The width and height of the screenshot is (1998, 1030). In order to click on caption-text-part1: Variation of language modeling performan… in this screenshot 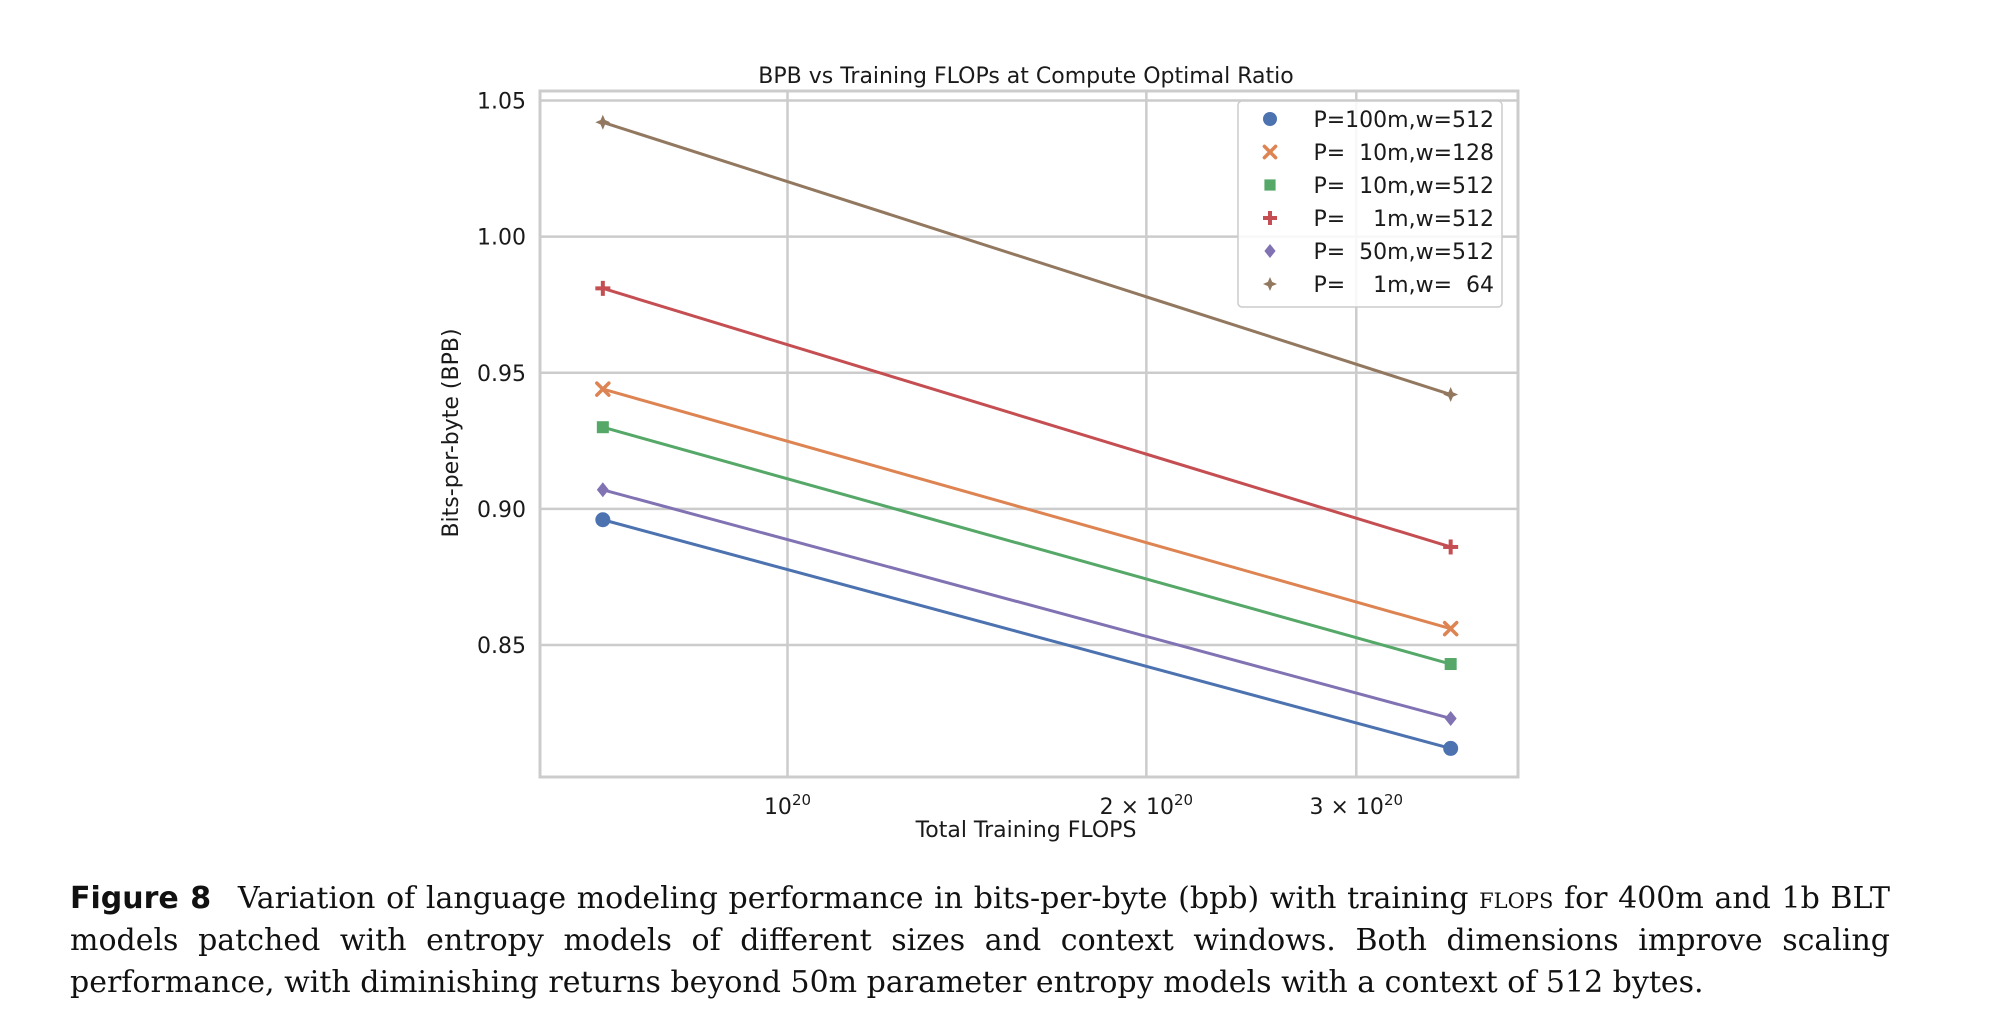, I will do `click(853, 898)`.